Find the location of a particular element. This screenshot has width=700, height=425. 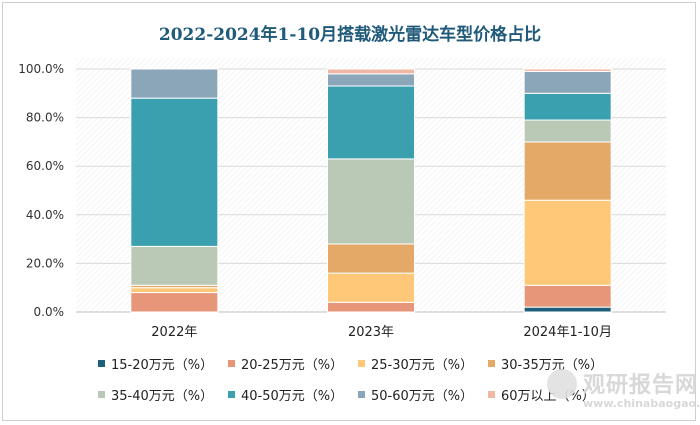

watermark: 观研报告网 www.chinabaogao.com is located at coordinates (623, 390).